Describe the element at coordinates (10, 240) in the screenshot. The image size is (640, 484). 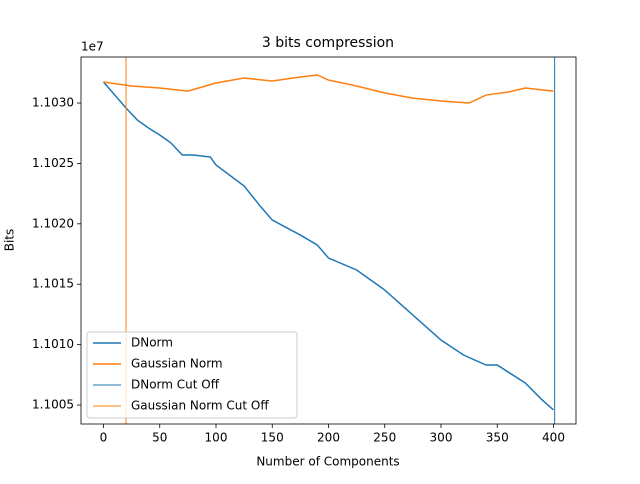
I see `y-axis-label: Bits` at that location.